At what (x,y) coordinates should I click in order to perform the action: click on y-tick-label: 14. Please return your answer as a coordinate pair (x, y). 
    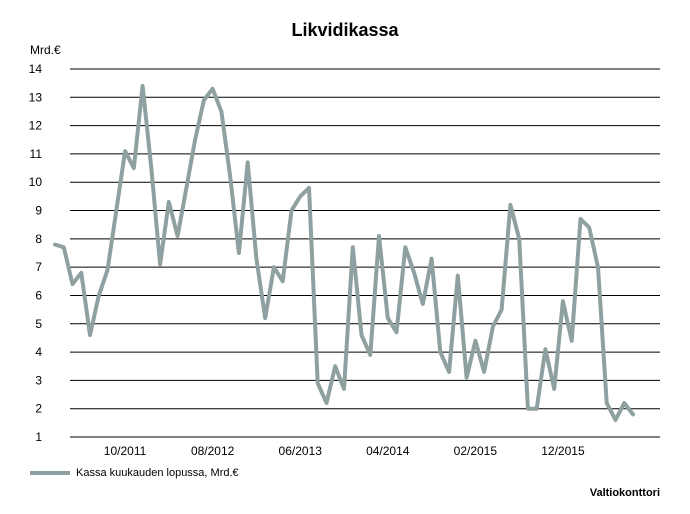
    Looking at the image, I should click on (36, 69).